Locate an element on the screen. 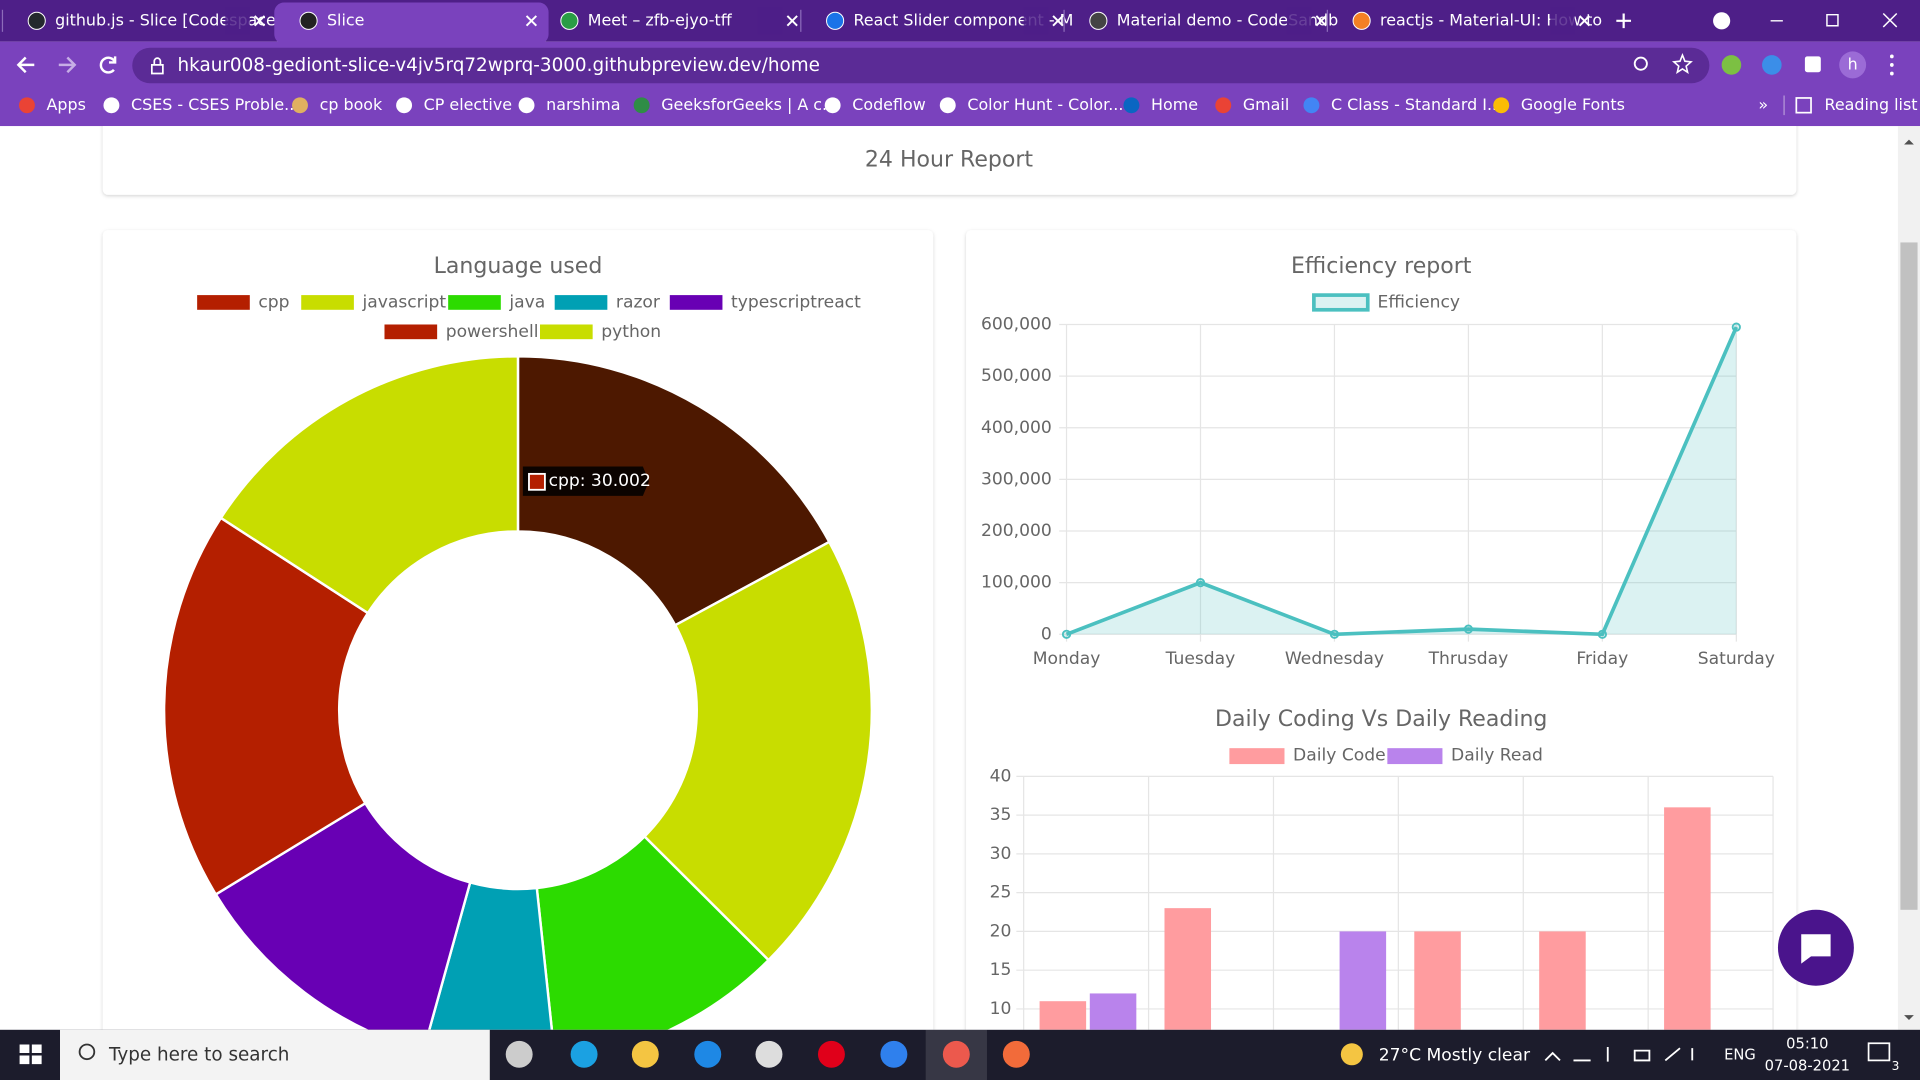 Image resolution: width=1920 pixels, height=1080 pixels. profile-avatar is located at coordinates (1853, 65).